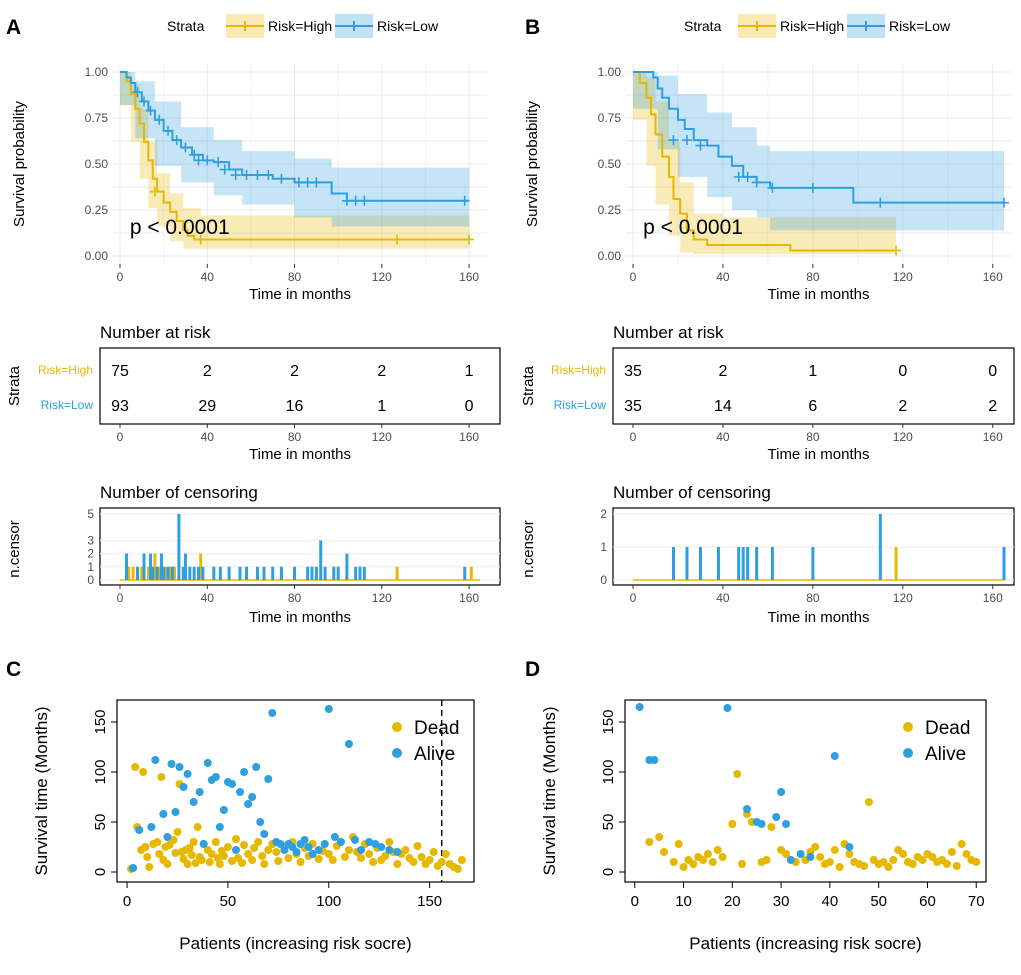  What do you see at coordinates (228, 901) in the screenshot?
I see `x-tick-label: 50` at bounding box center [228, 901].